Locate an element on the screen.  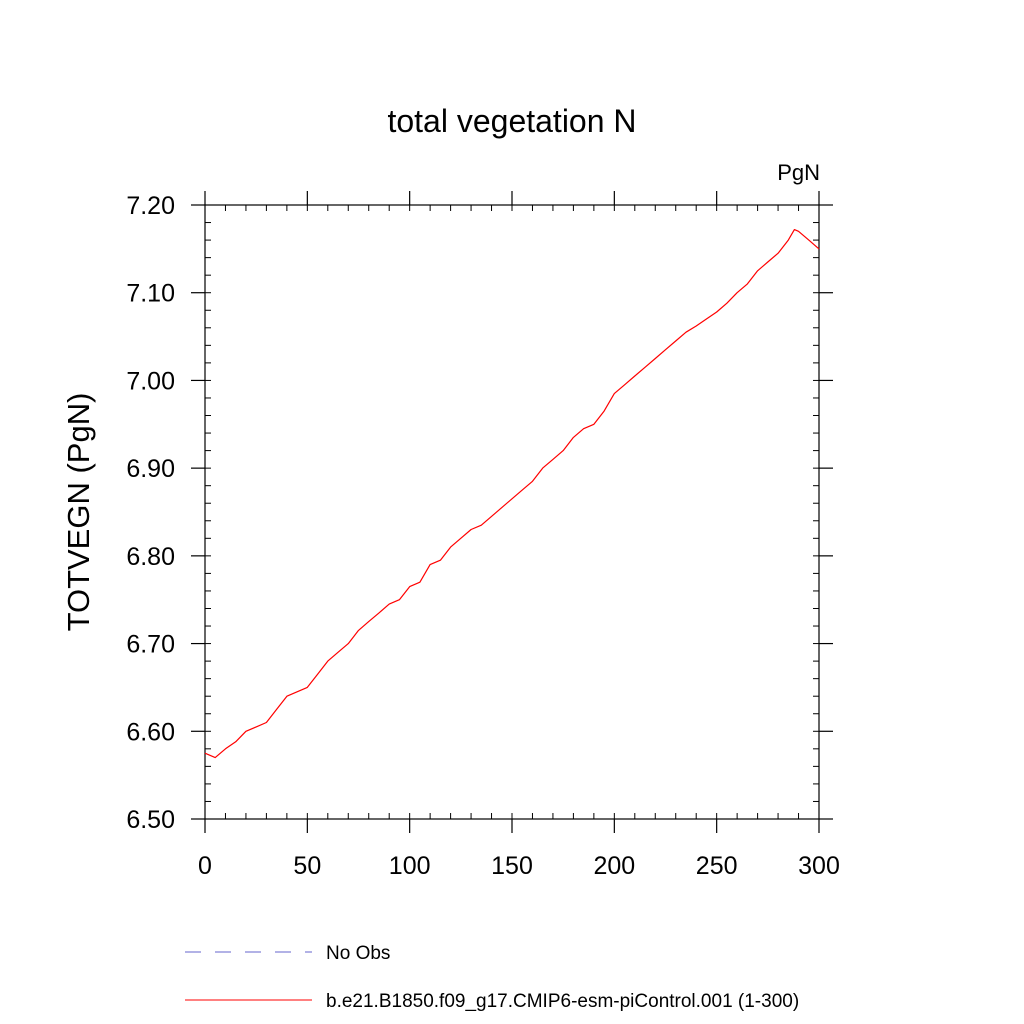
x-tick-label: 150 is located at coordinates (512, 866).